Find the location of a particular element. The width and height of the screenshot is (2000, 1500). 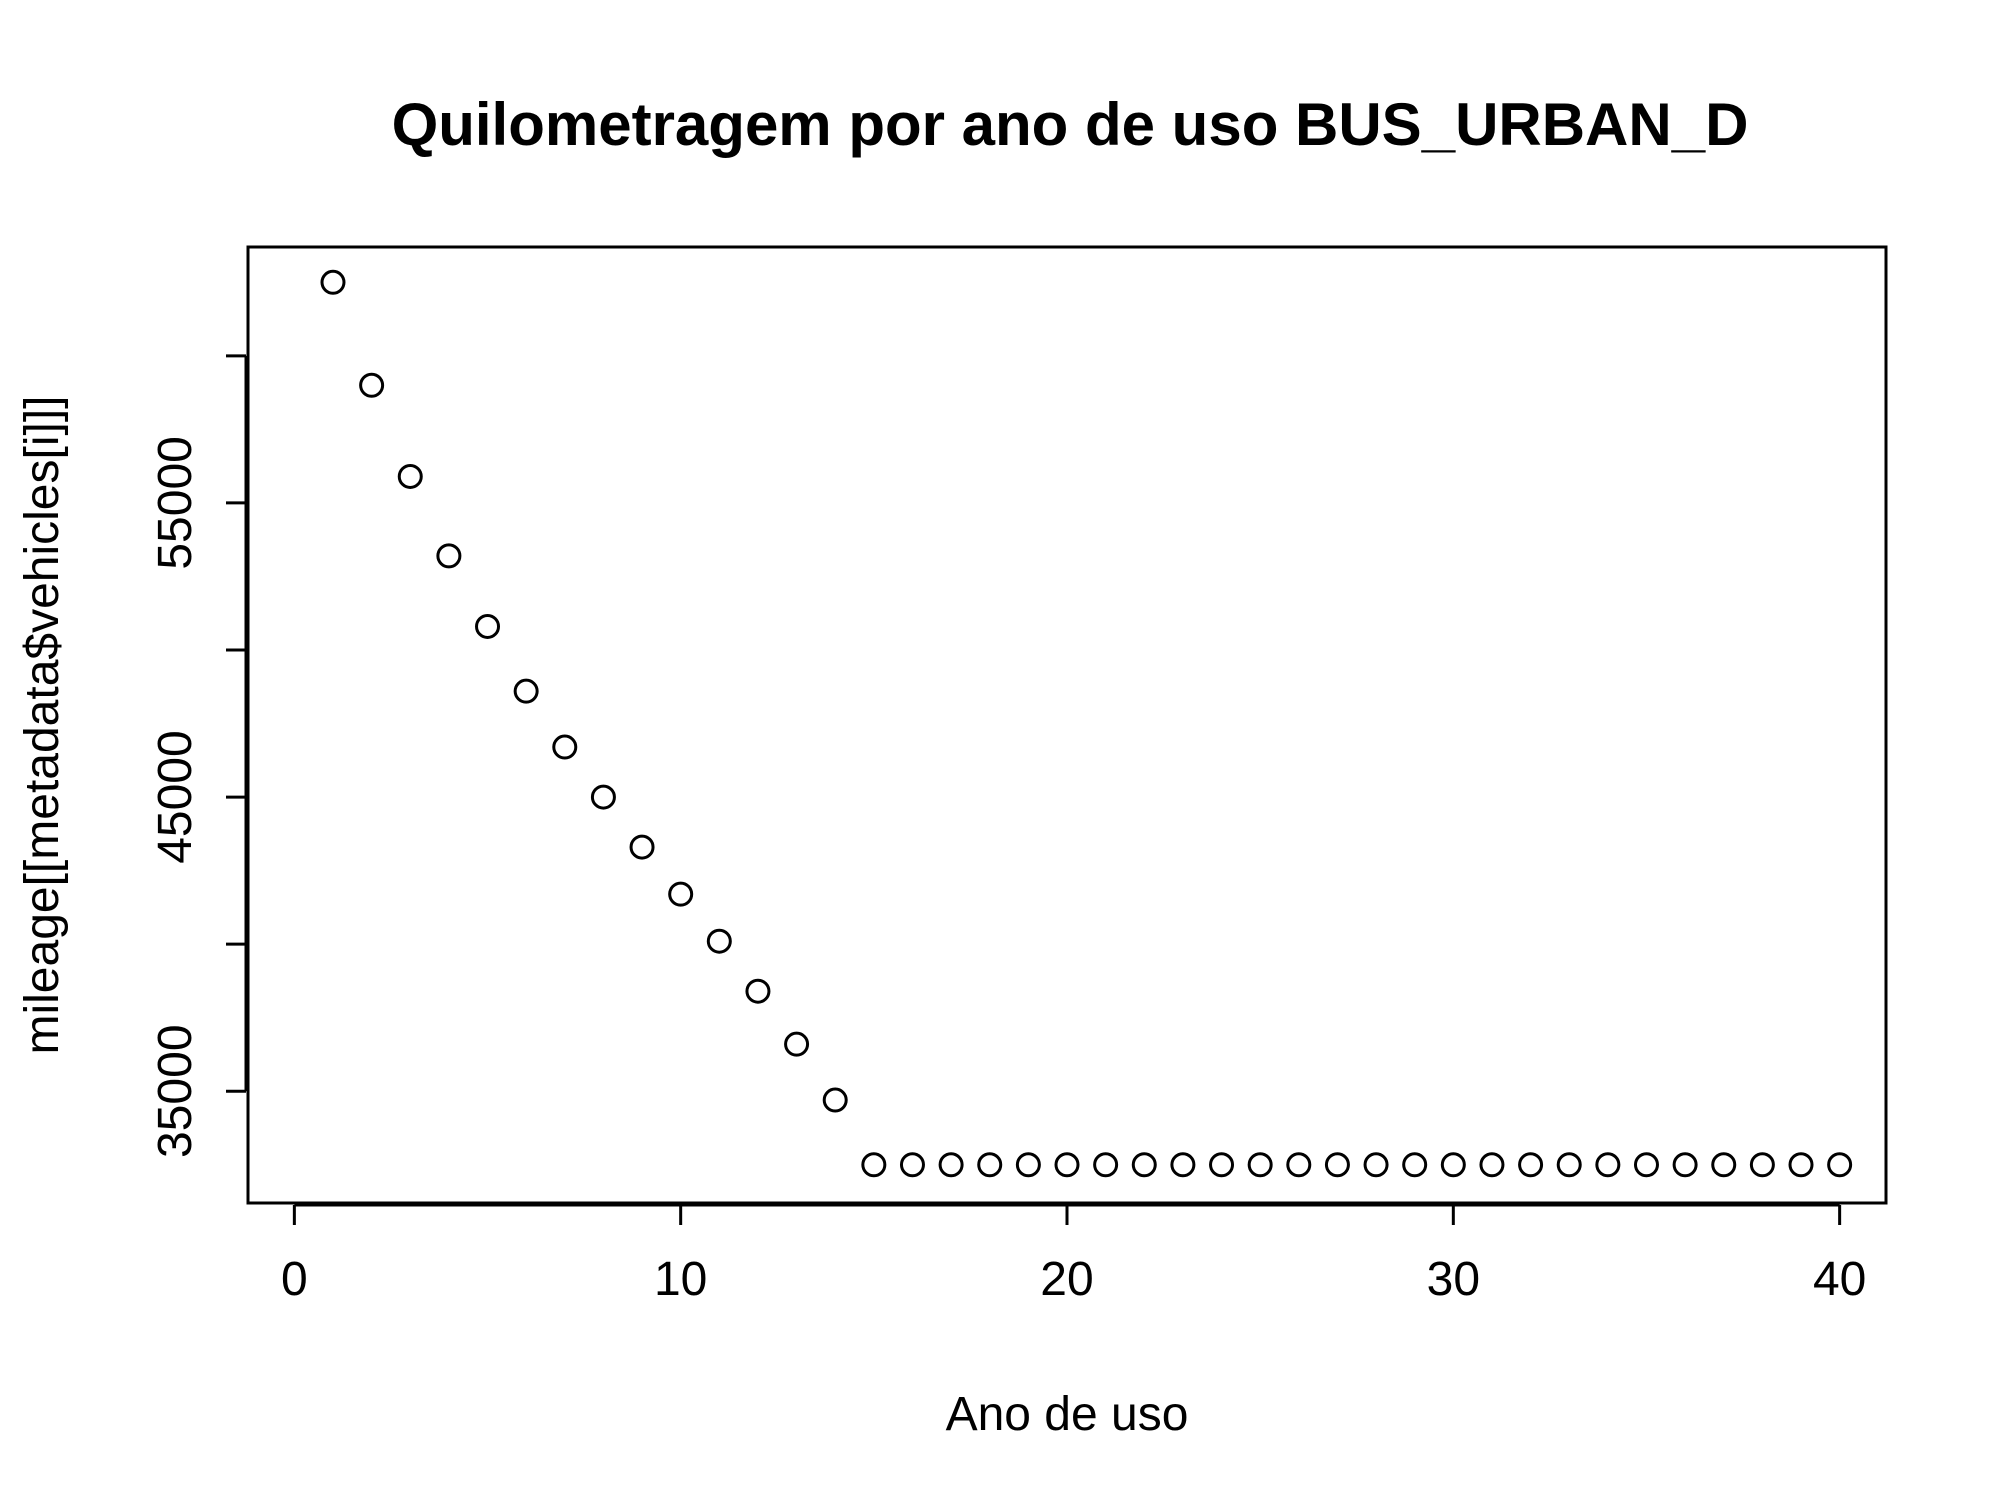

x-axis: 0 10 20 30 40 is located at coordinates (1073, 1254).